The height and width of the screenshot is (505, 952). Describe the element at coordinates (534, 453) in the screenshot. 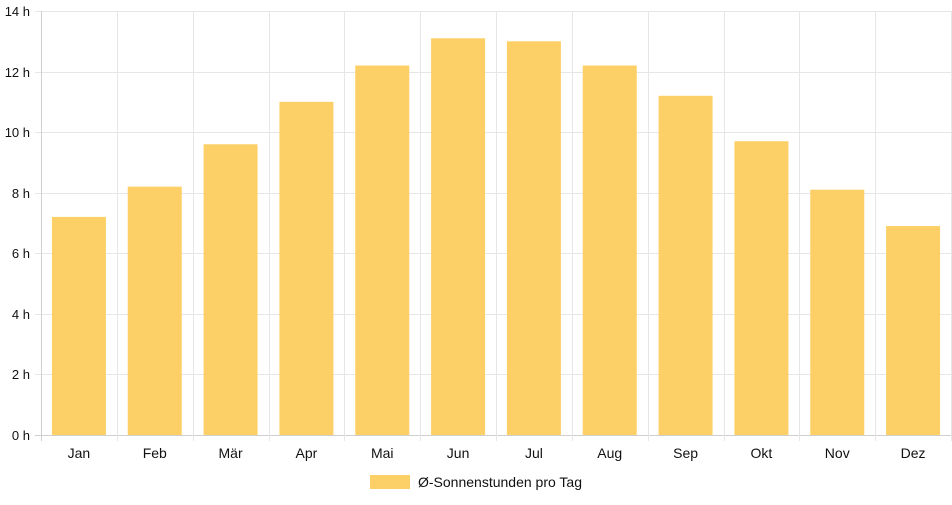

I see `x-tick-label: Jul` at that location.